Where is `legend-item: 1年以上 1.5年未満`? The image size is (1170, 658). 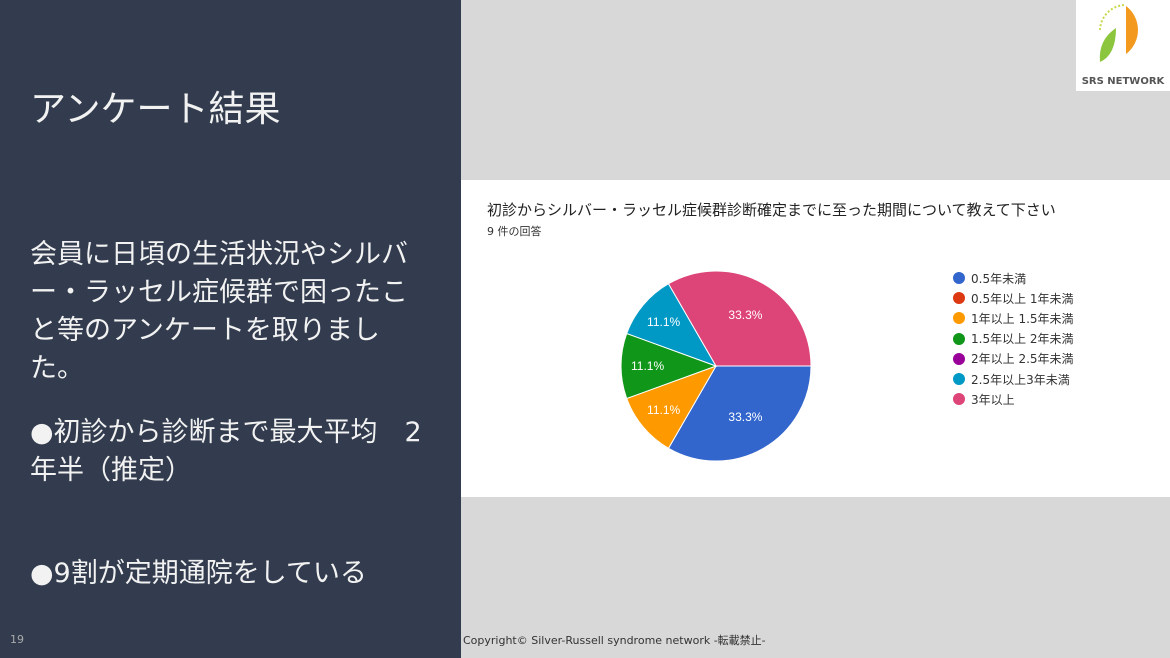 legend-item: 1年以上 1.5年未満 is located at coordinates (1013, 318).